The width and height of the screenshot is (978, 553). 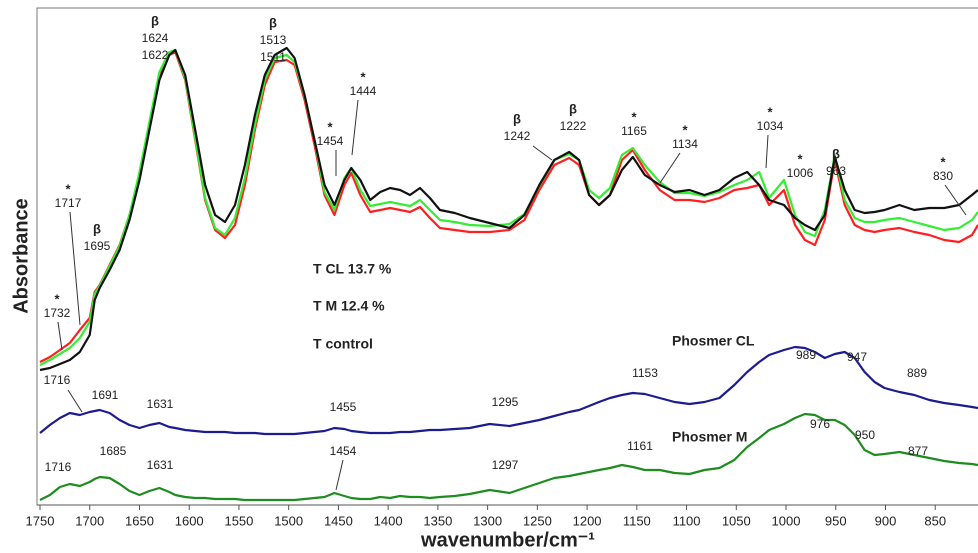 I want to click on series-label: Phosmer M, so click(x=709, y=437).